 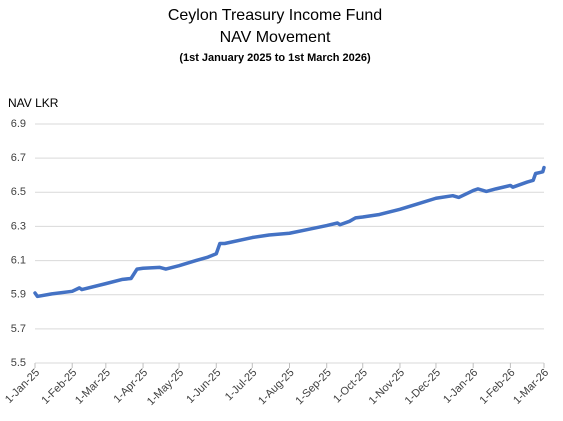 I want to click on y-tick-label: 5.7, so click(x=18, y=329).